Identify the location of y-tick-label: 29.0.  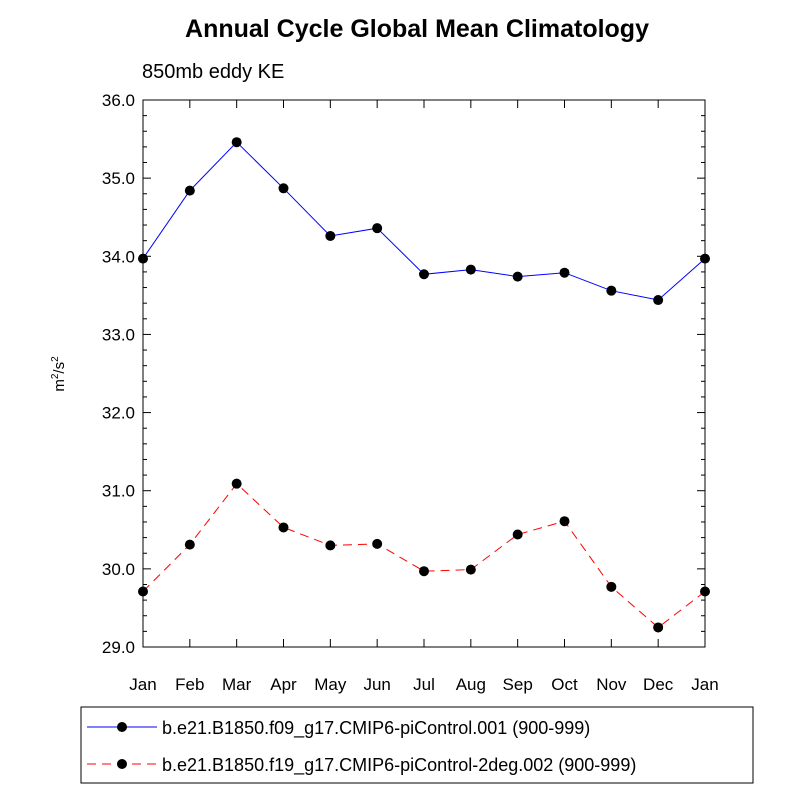
(118, 647).